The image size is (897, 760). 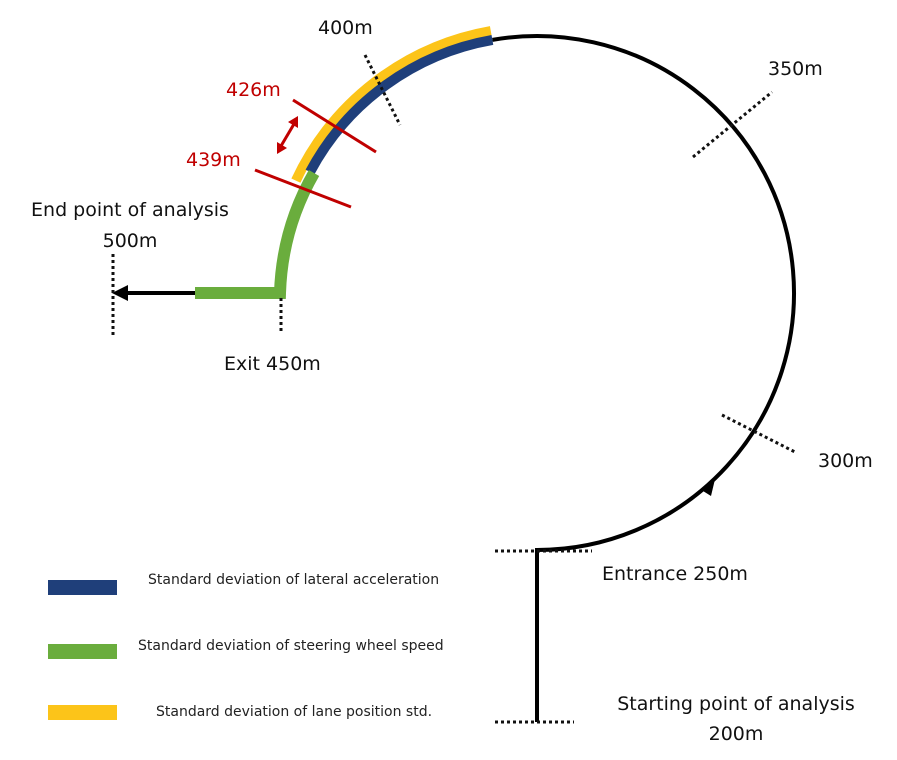 I want to click on label: Exit 450m, so click(x=272, y=364).